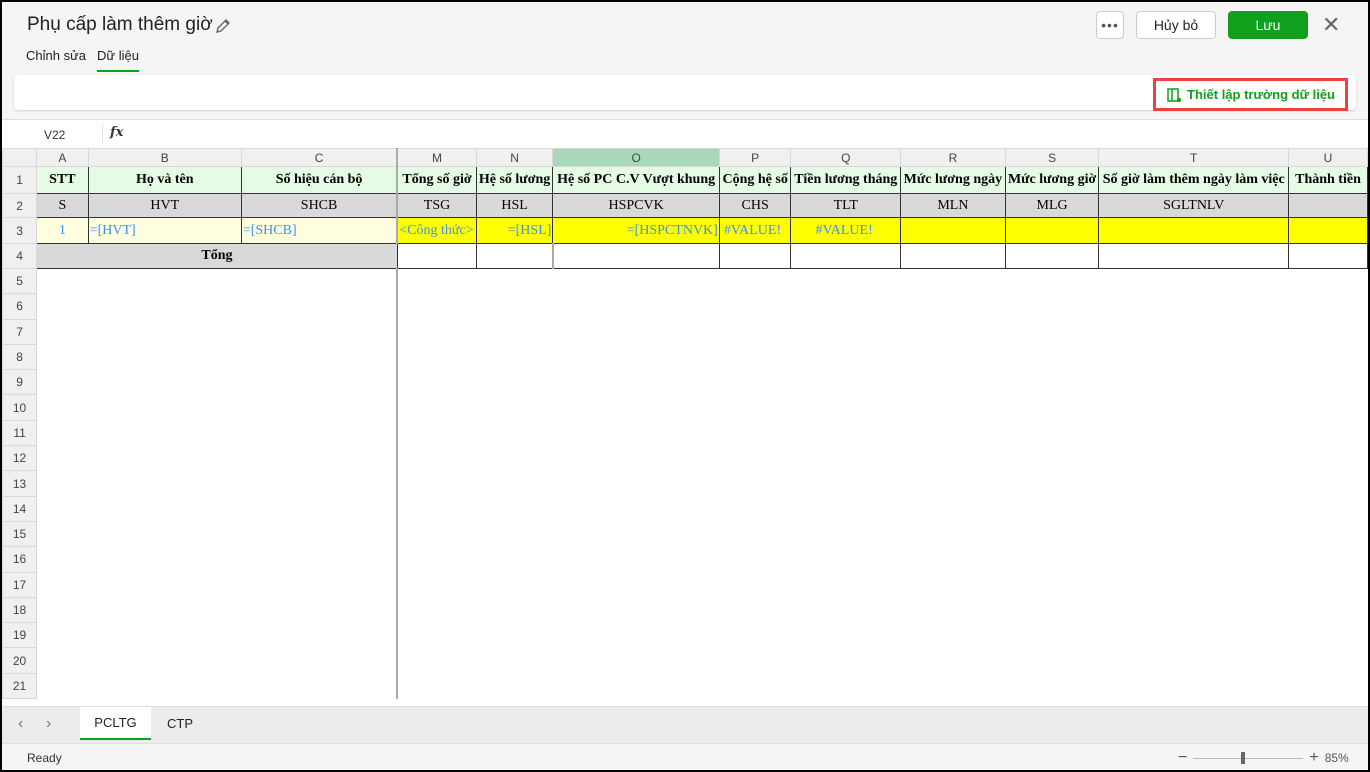  What do you see at coordinates (20, 433) in the screenshot?
I see `row-header: 11` at bounding box center [20, 433].